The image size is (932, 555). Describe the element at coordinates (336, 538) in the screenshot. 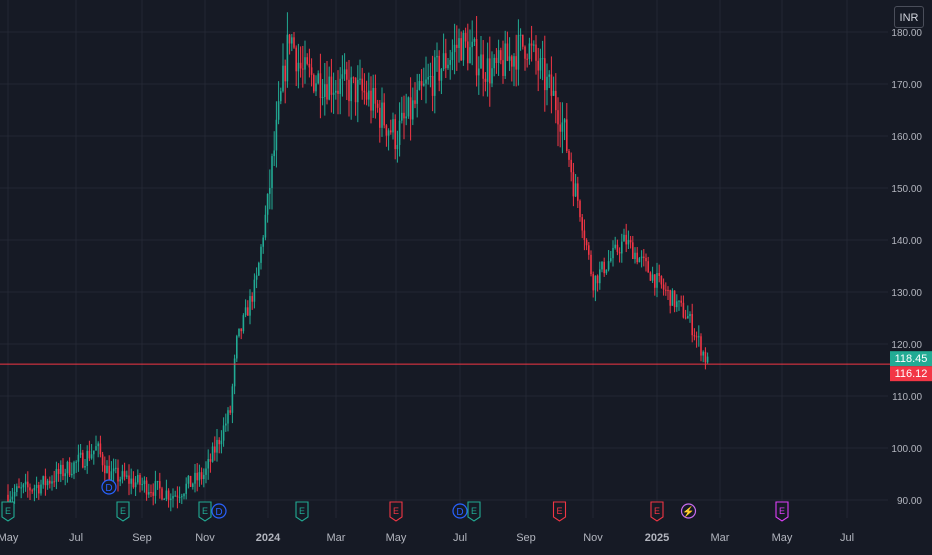

I see `x-tick-label: Mar` at that location.